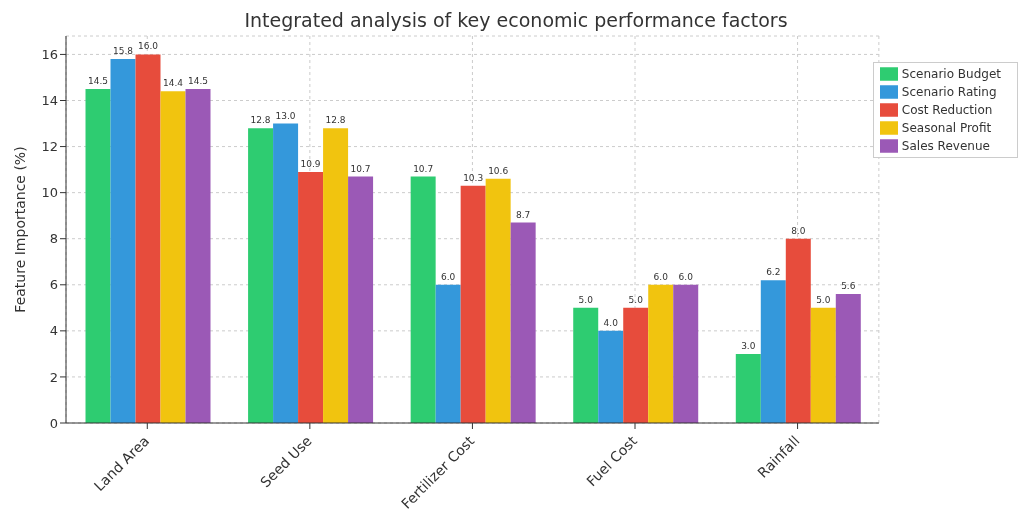 This screenshot has height=509, width=1032. What do you see at coordinates (947, 109) in the screenshot?
I see `legend-label: Cost Reduction` at bounding box center [947, 109].